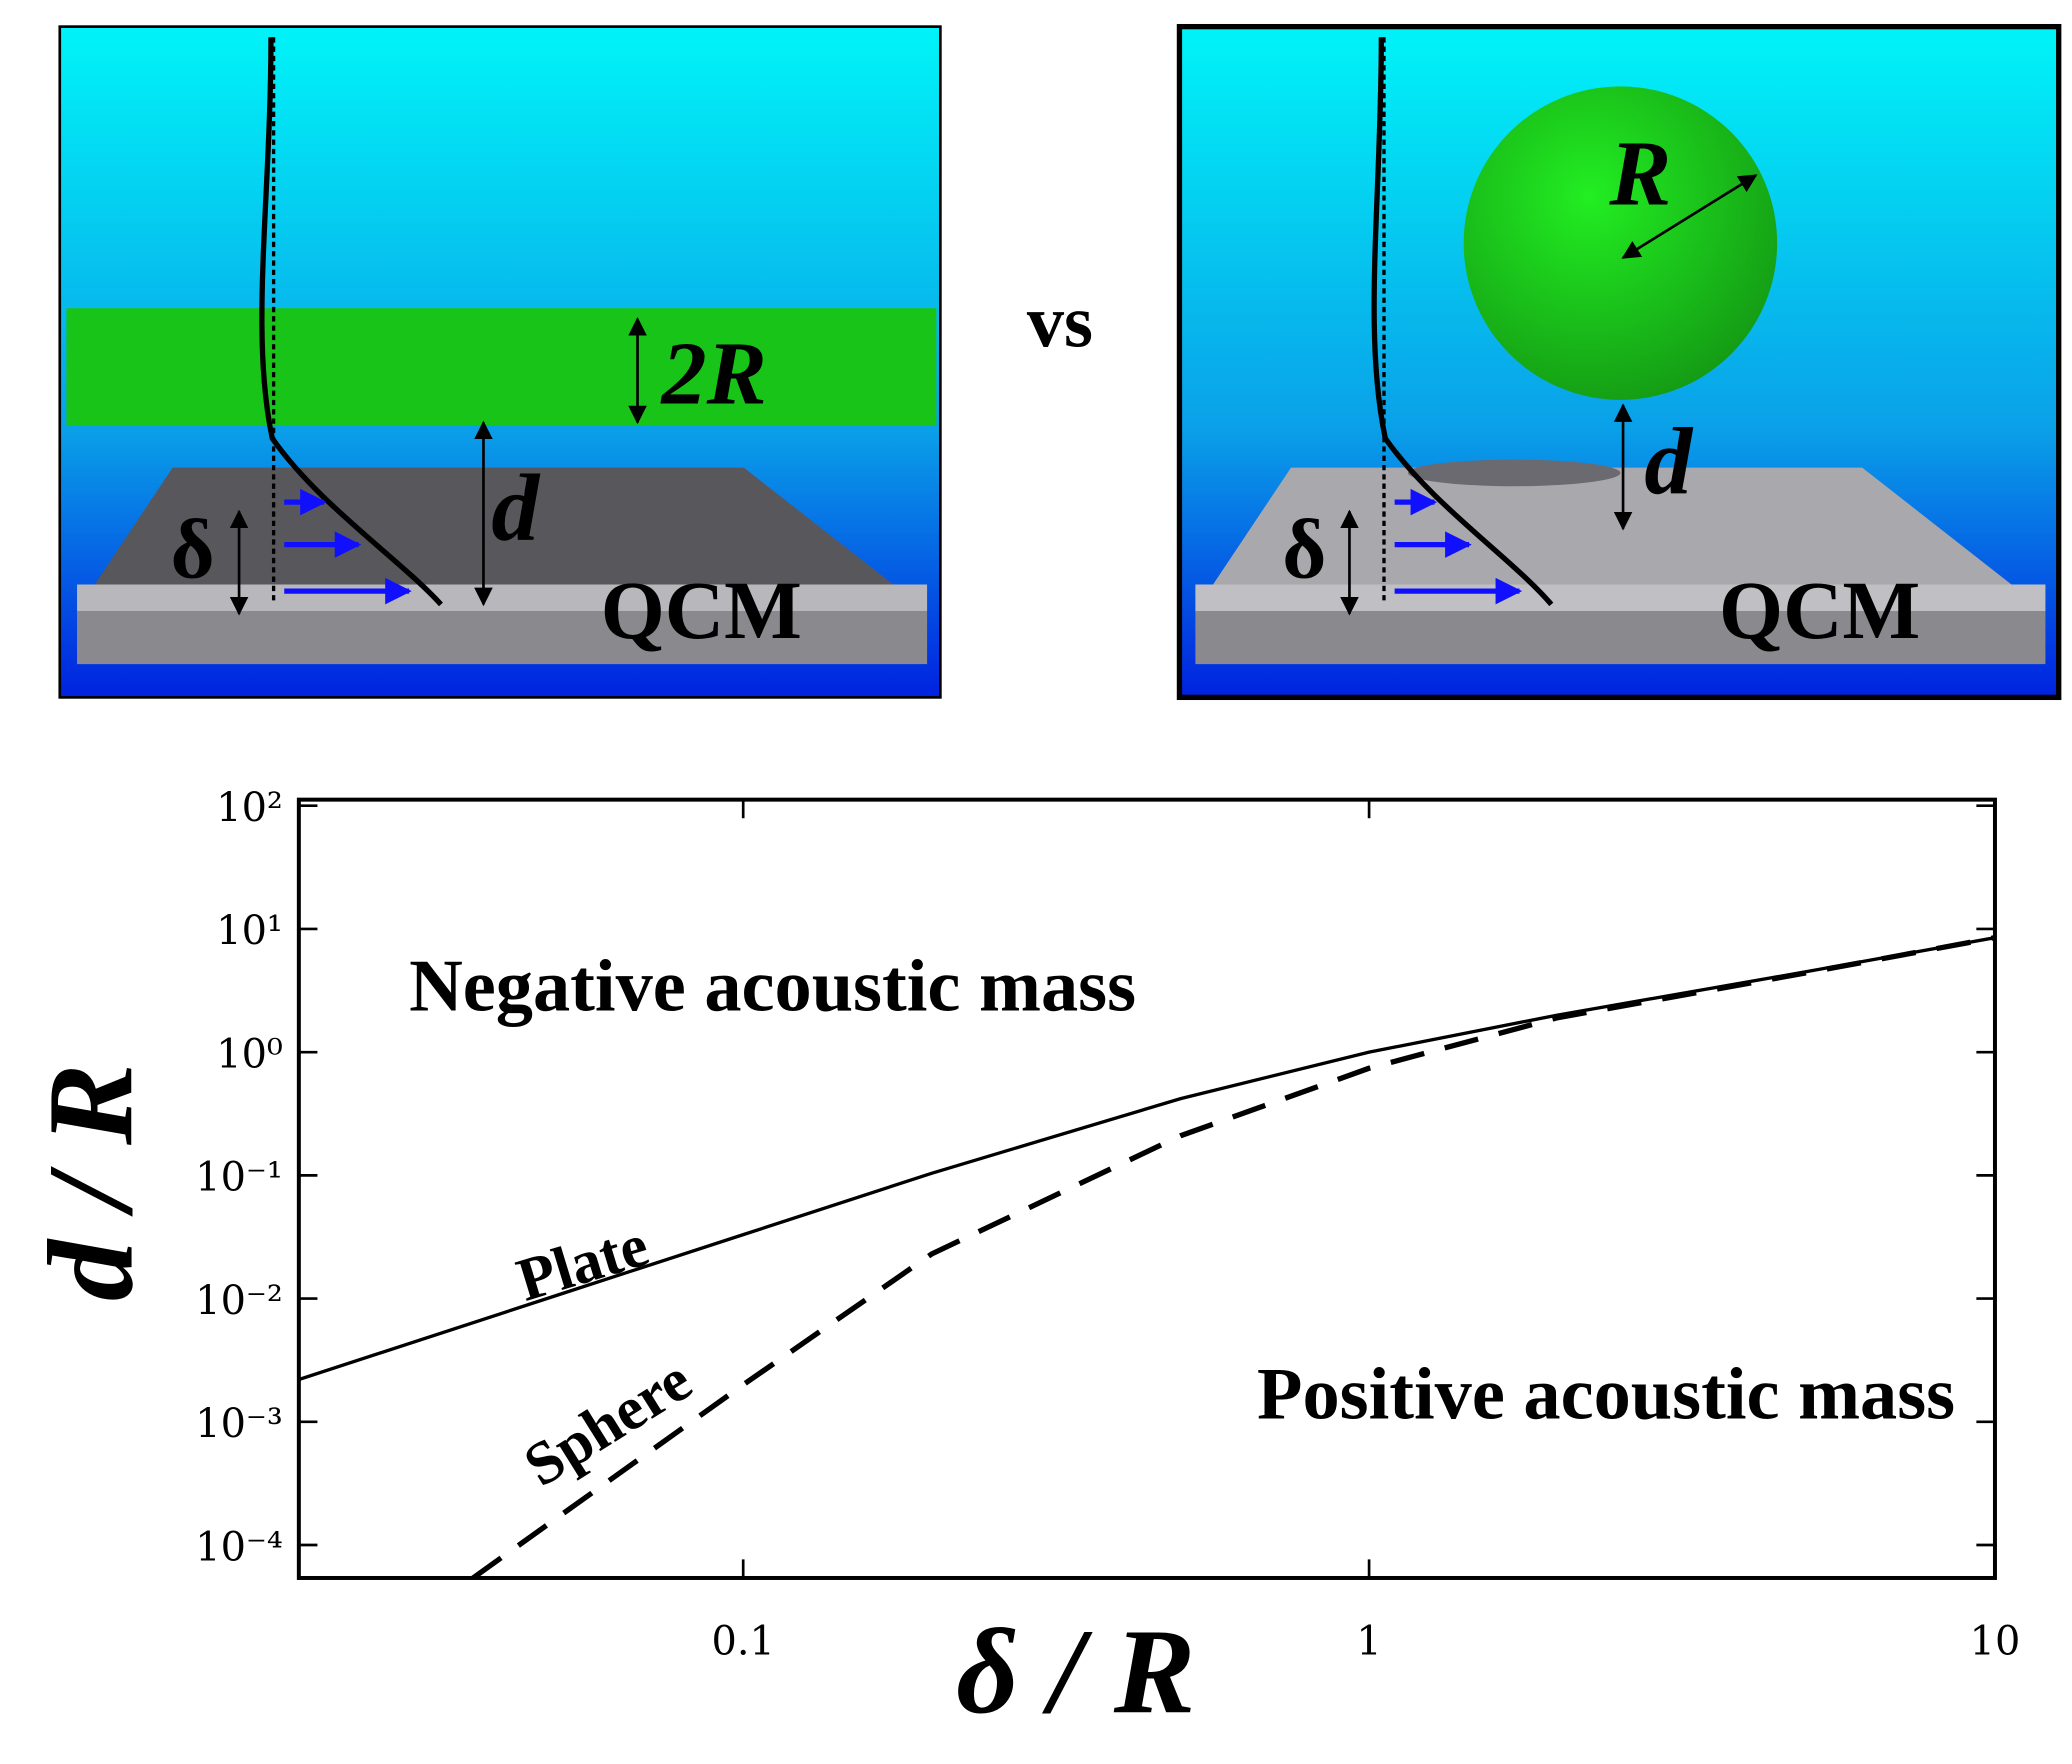 This screenshot has width=2072, height=1764. What do you see at coordinates (1368, 1641) in the screenshot?
I see `x-tick-label: 1` at bounding box center [1368, 1641].